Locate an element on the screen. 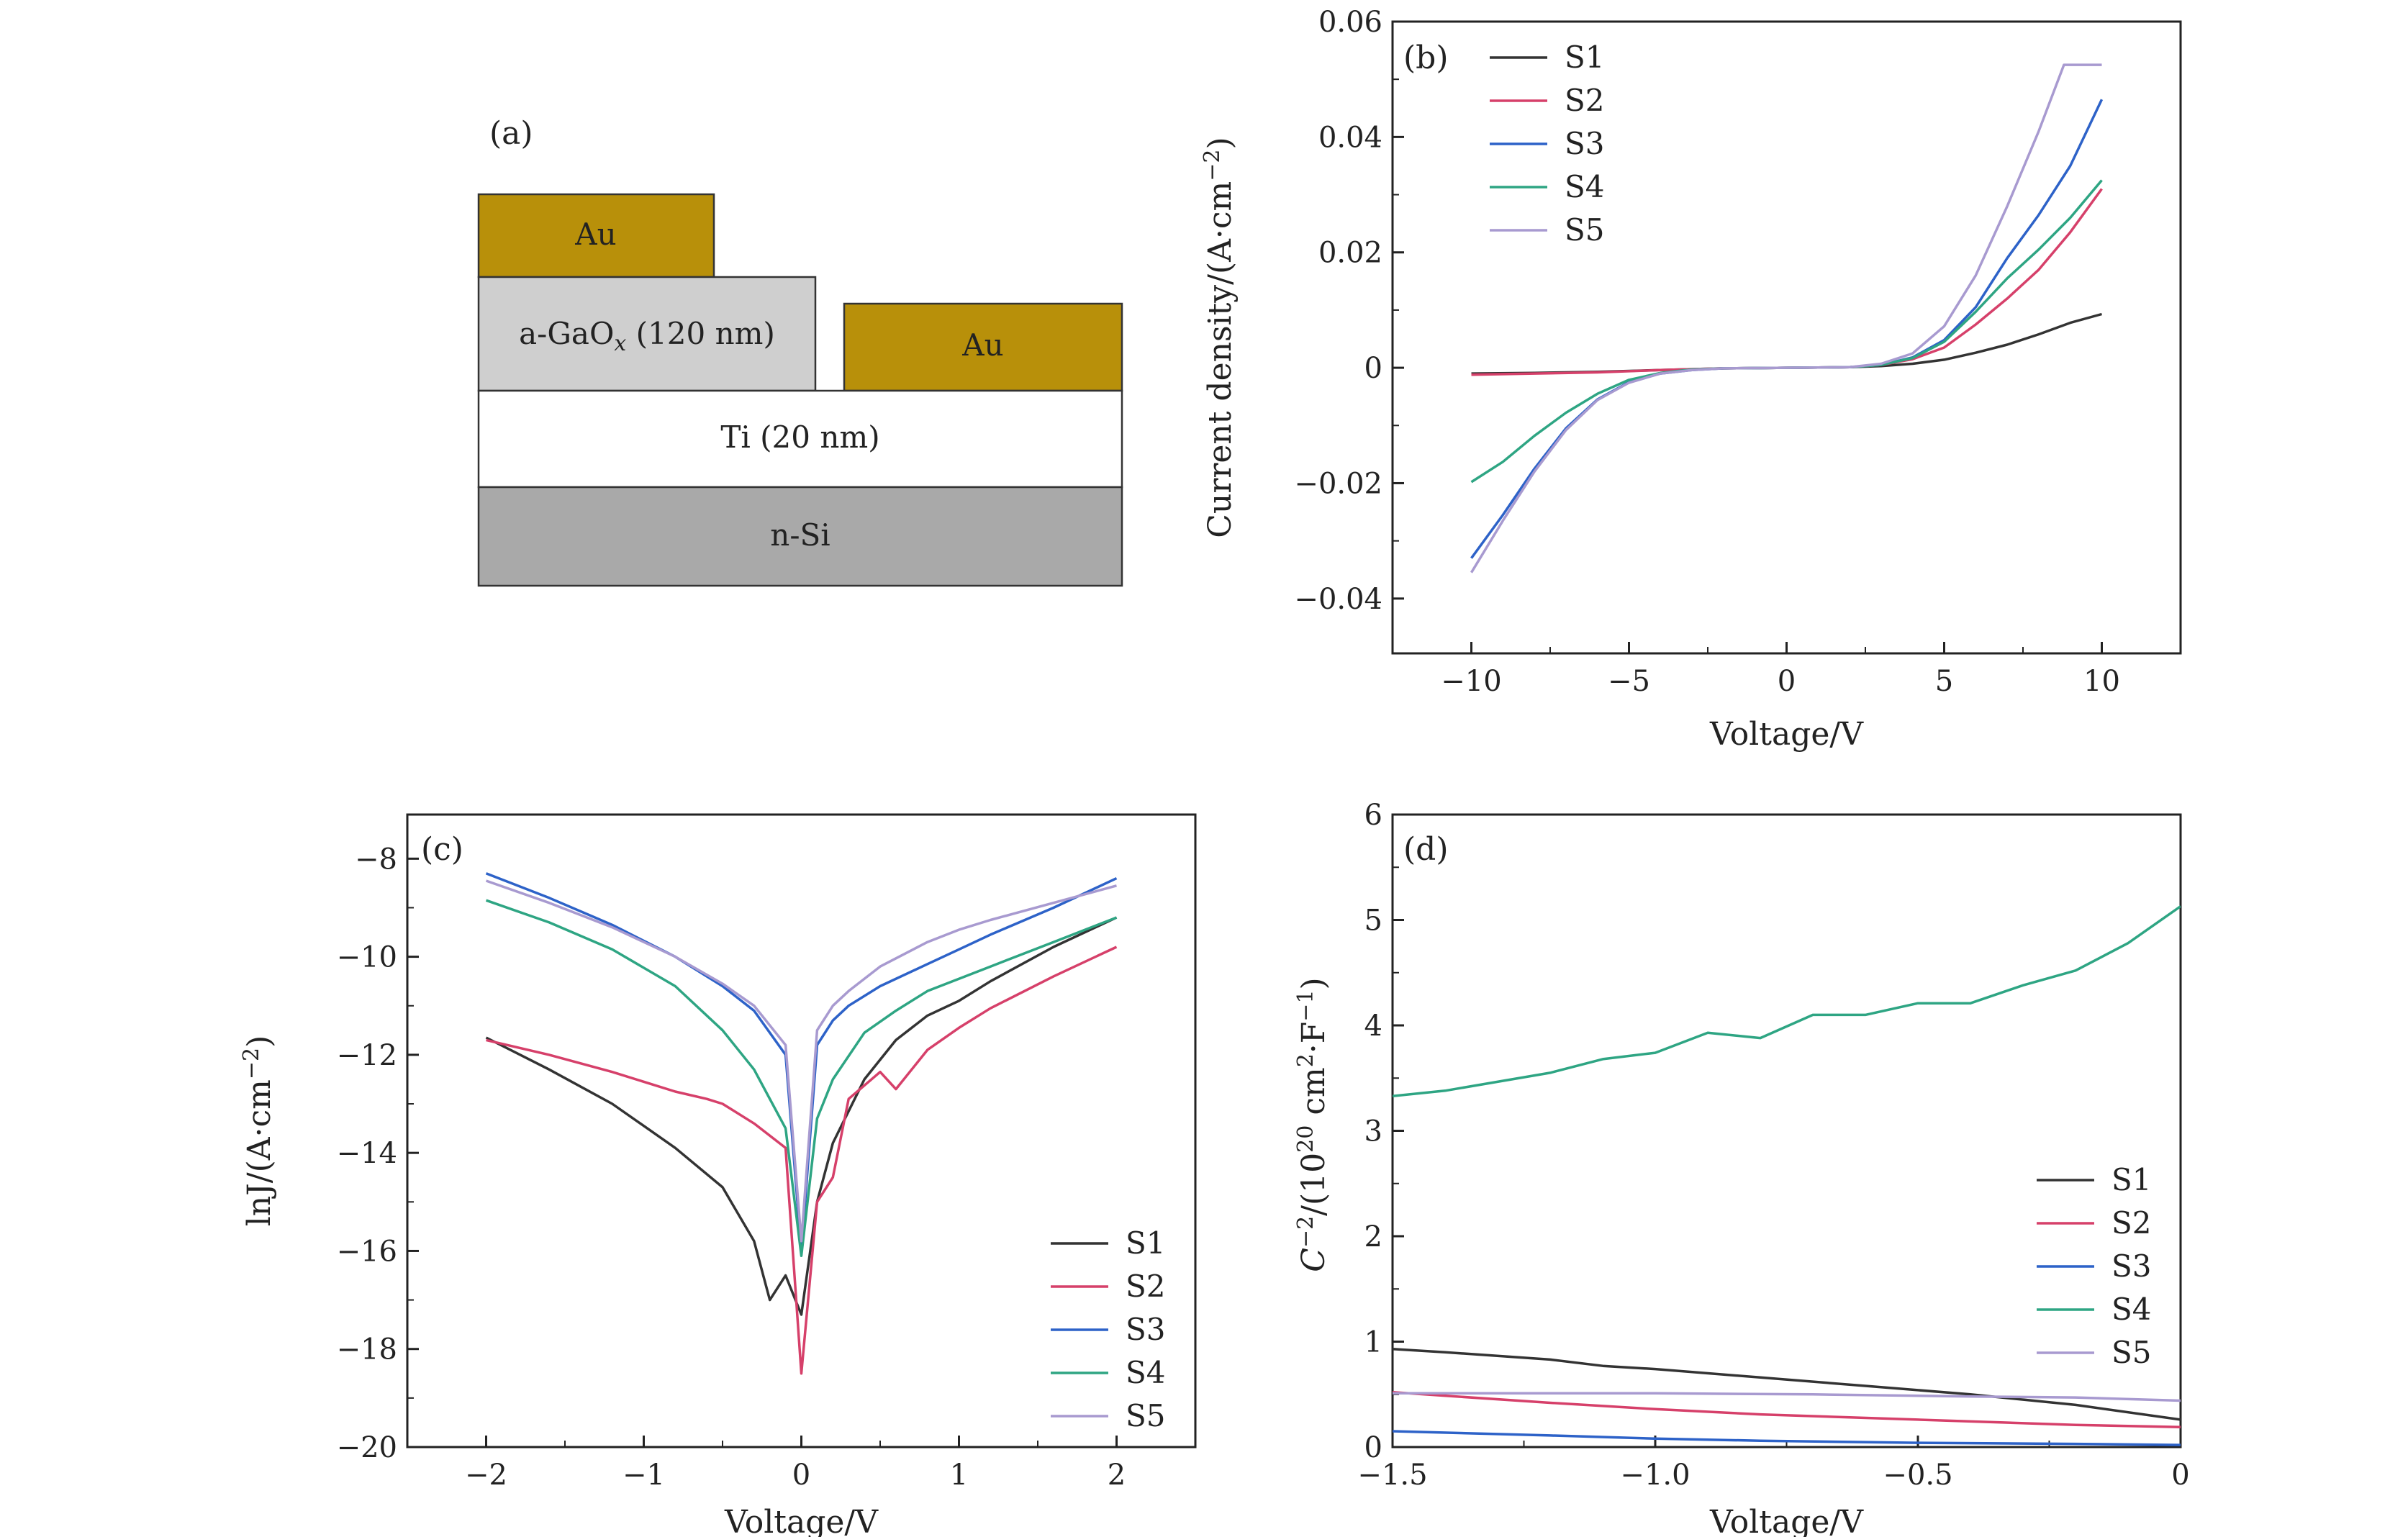  chart-c-y-tick-label: −18 is located at coordinates (367, 1349).